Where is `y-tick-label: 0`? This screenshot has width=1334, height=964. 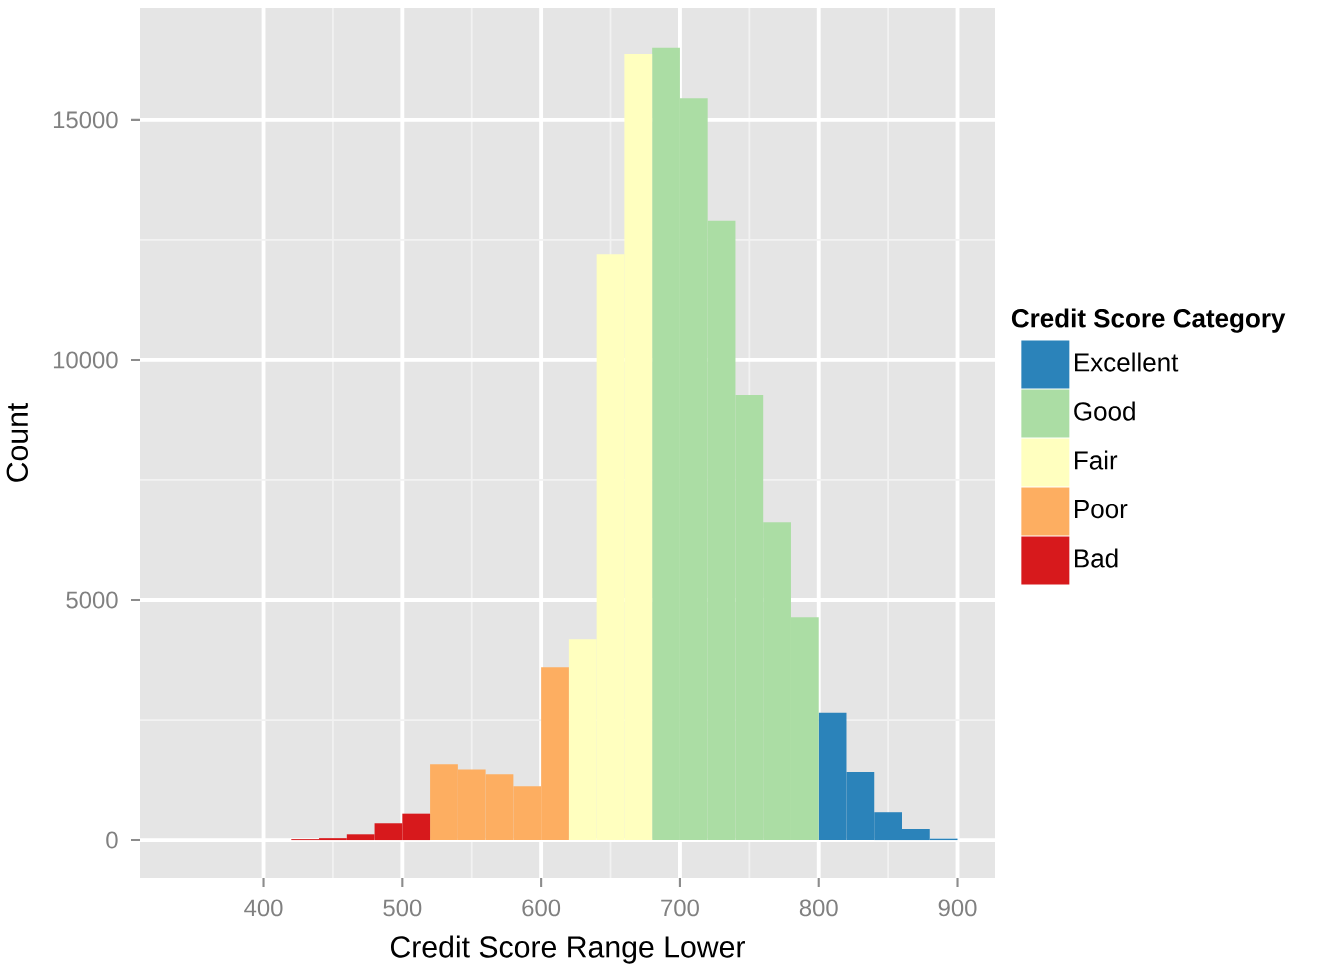
y-tick-label: 0 is located at coordinates (112, 840).